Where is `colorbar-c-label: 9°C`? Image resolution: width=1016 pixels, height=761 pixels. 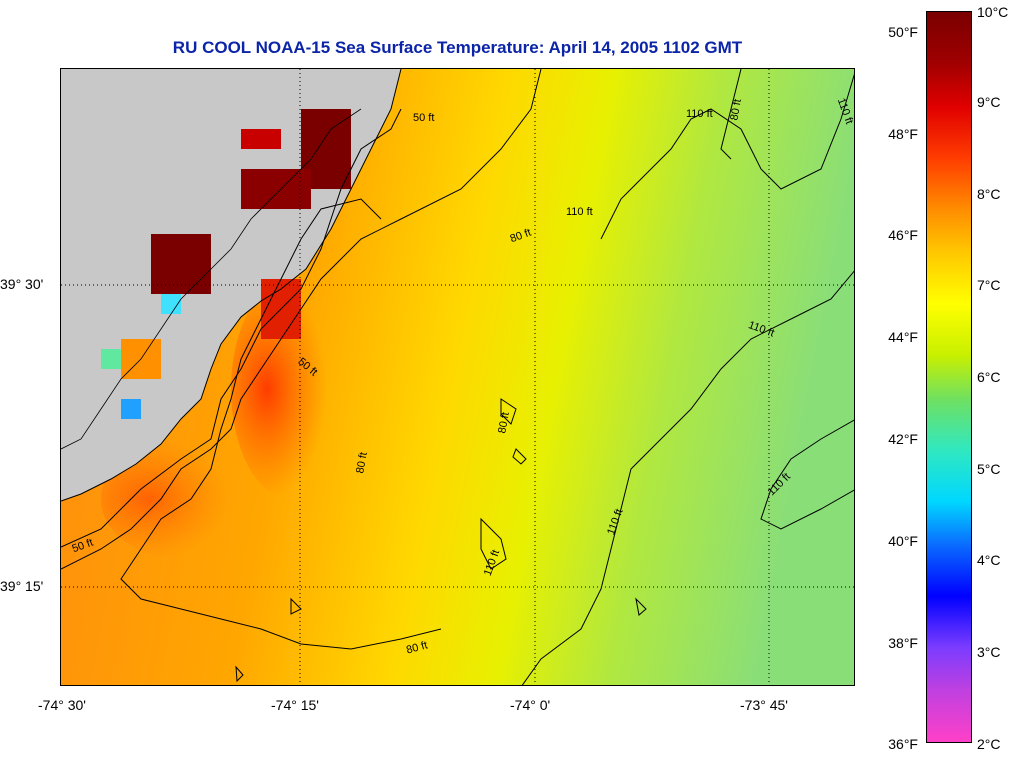 colorbar-c-label: 9°C is located at coordinates (989, 102).